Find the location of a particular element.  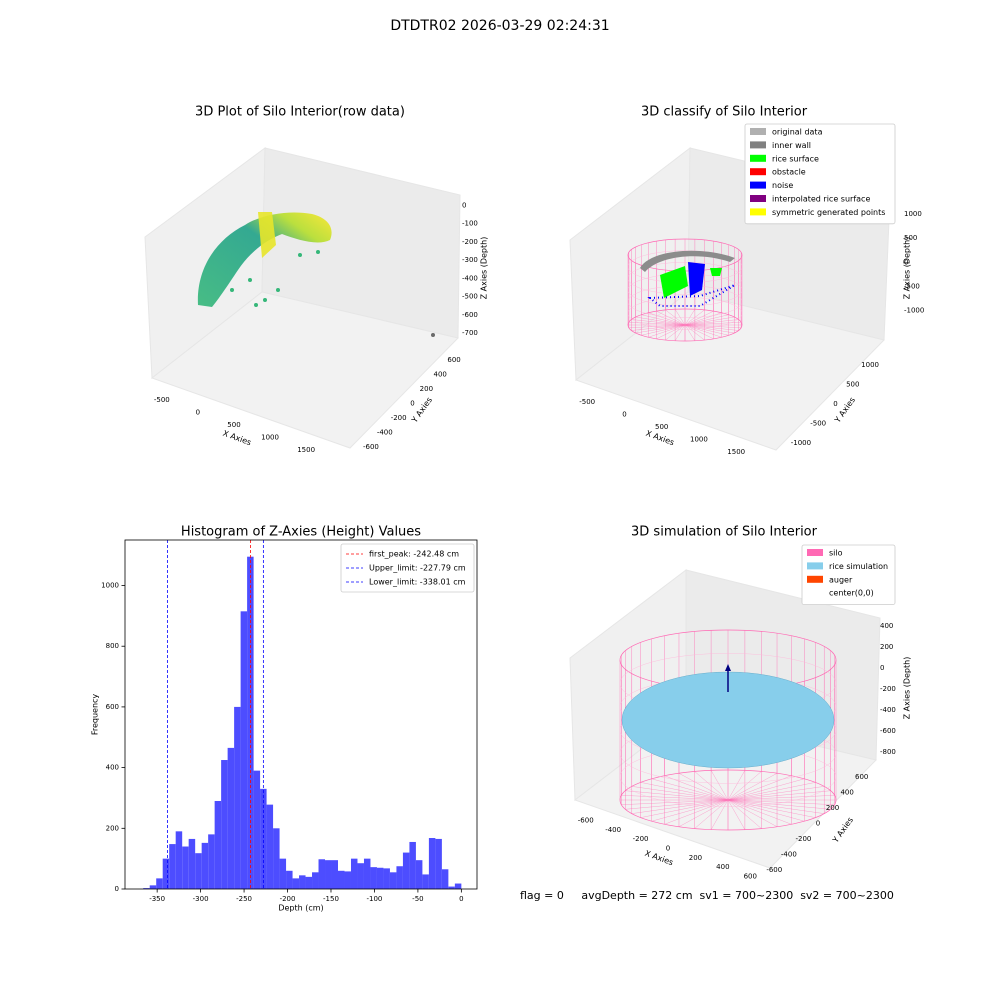

silo-ring is located at coordinates (685, 278).